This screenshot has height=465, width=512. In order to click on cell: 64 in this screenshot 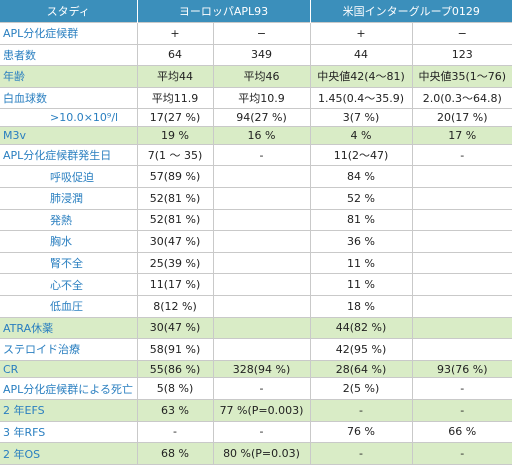, I will do `click(175, 55)`.